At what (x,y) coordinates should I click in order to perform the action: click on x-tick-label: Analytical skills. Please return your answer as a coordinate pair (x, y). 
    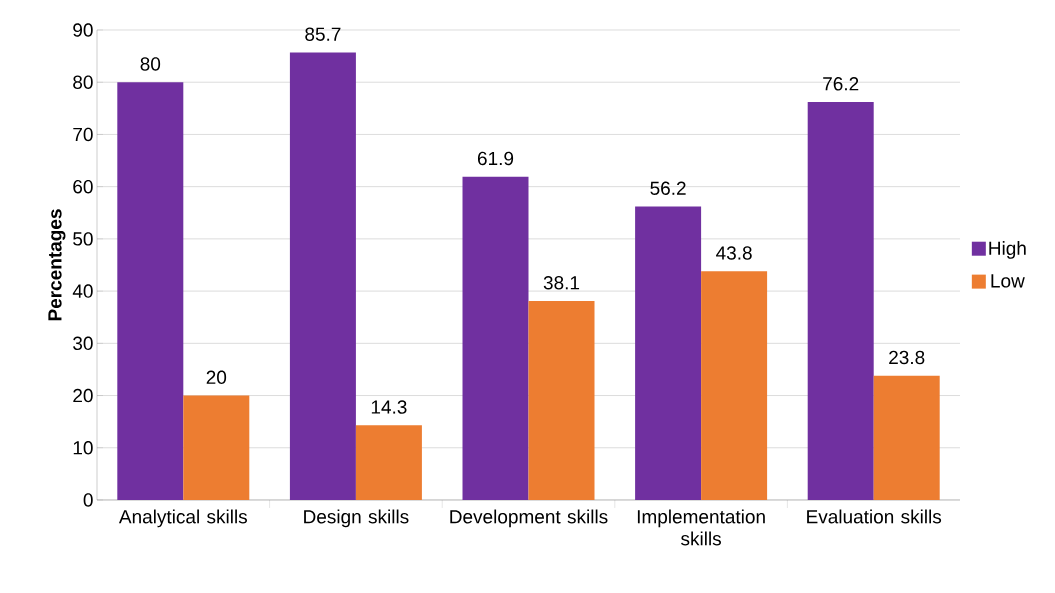
    Looking at the image, I should click on (182, 518).